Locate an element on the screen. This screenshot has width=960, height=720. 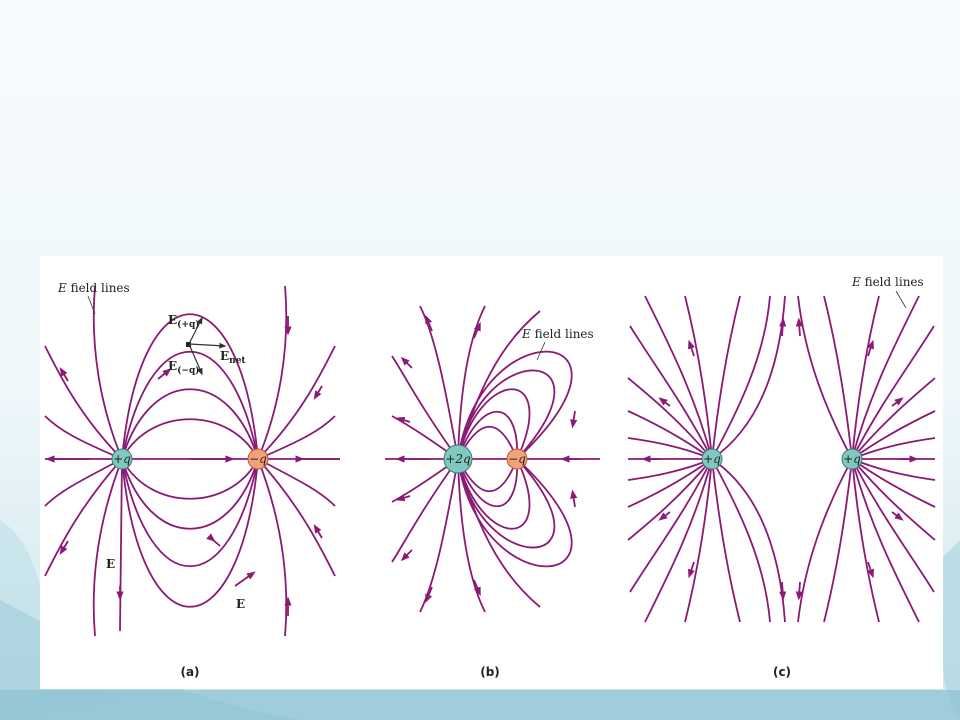
charge-right-label: +q is located at coordinates (852, 459).